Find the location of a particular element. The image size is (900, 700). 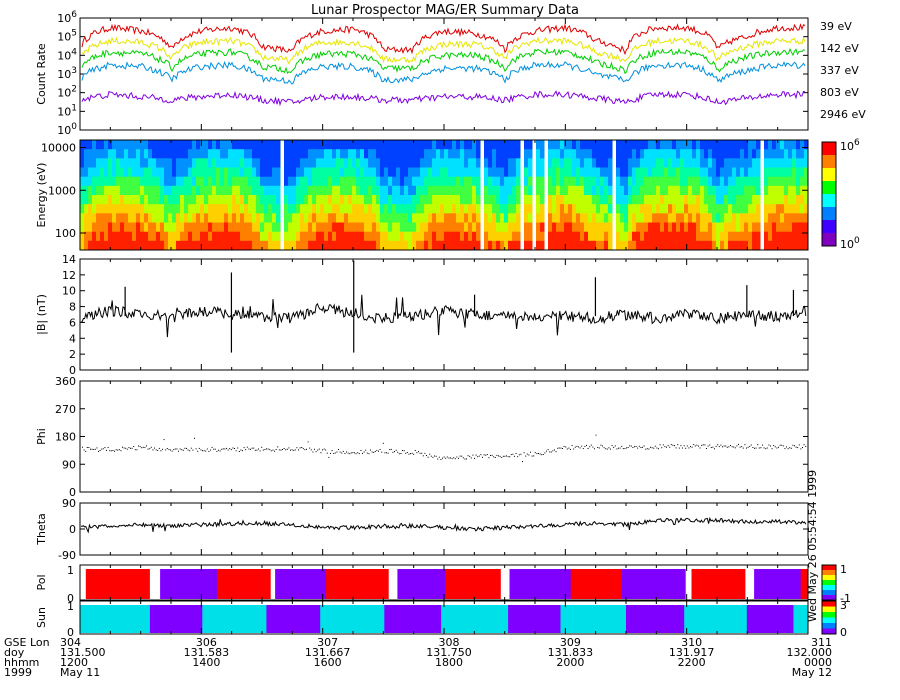

x-tick-doy: 131.917 is located at coordinates (692, 652).